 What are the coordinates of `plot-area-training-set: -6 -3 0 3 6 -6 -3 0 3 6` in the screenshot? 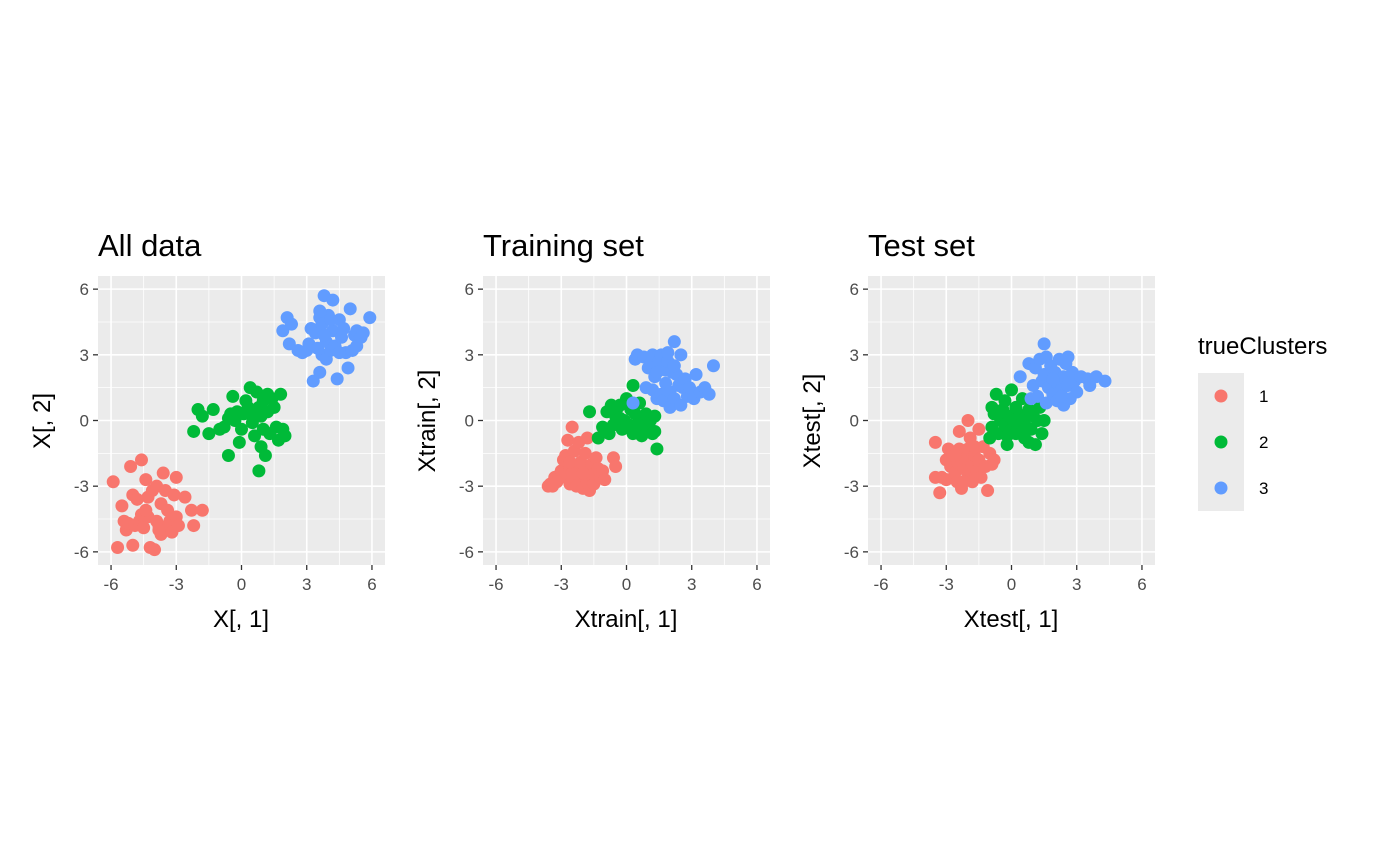 It's located at (614, 435).